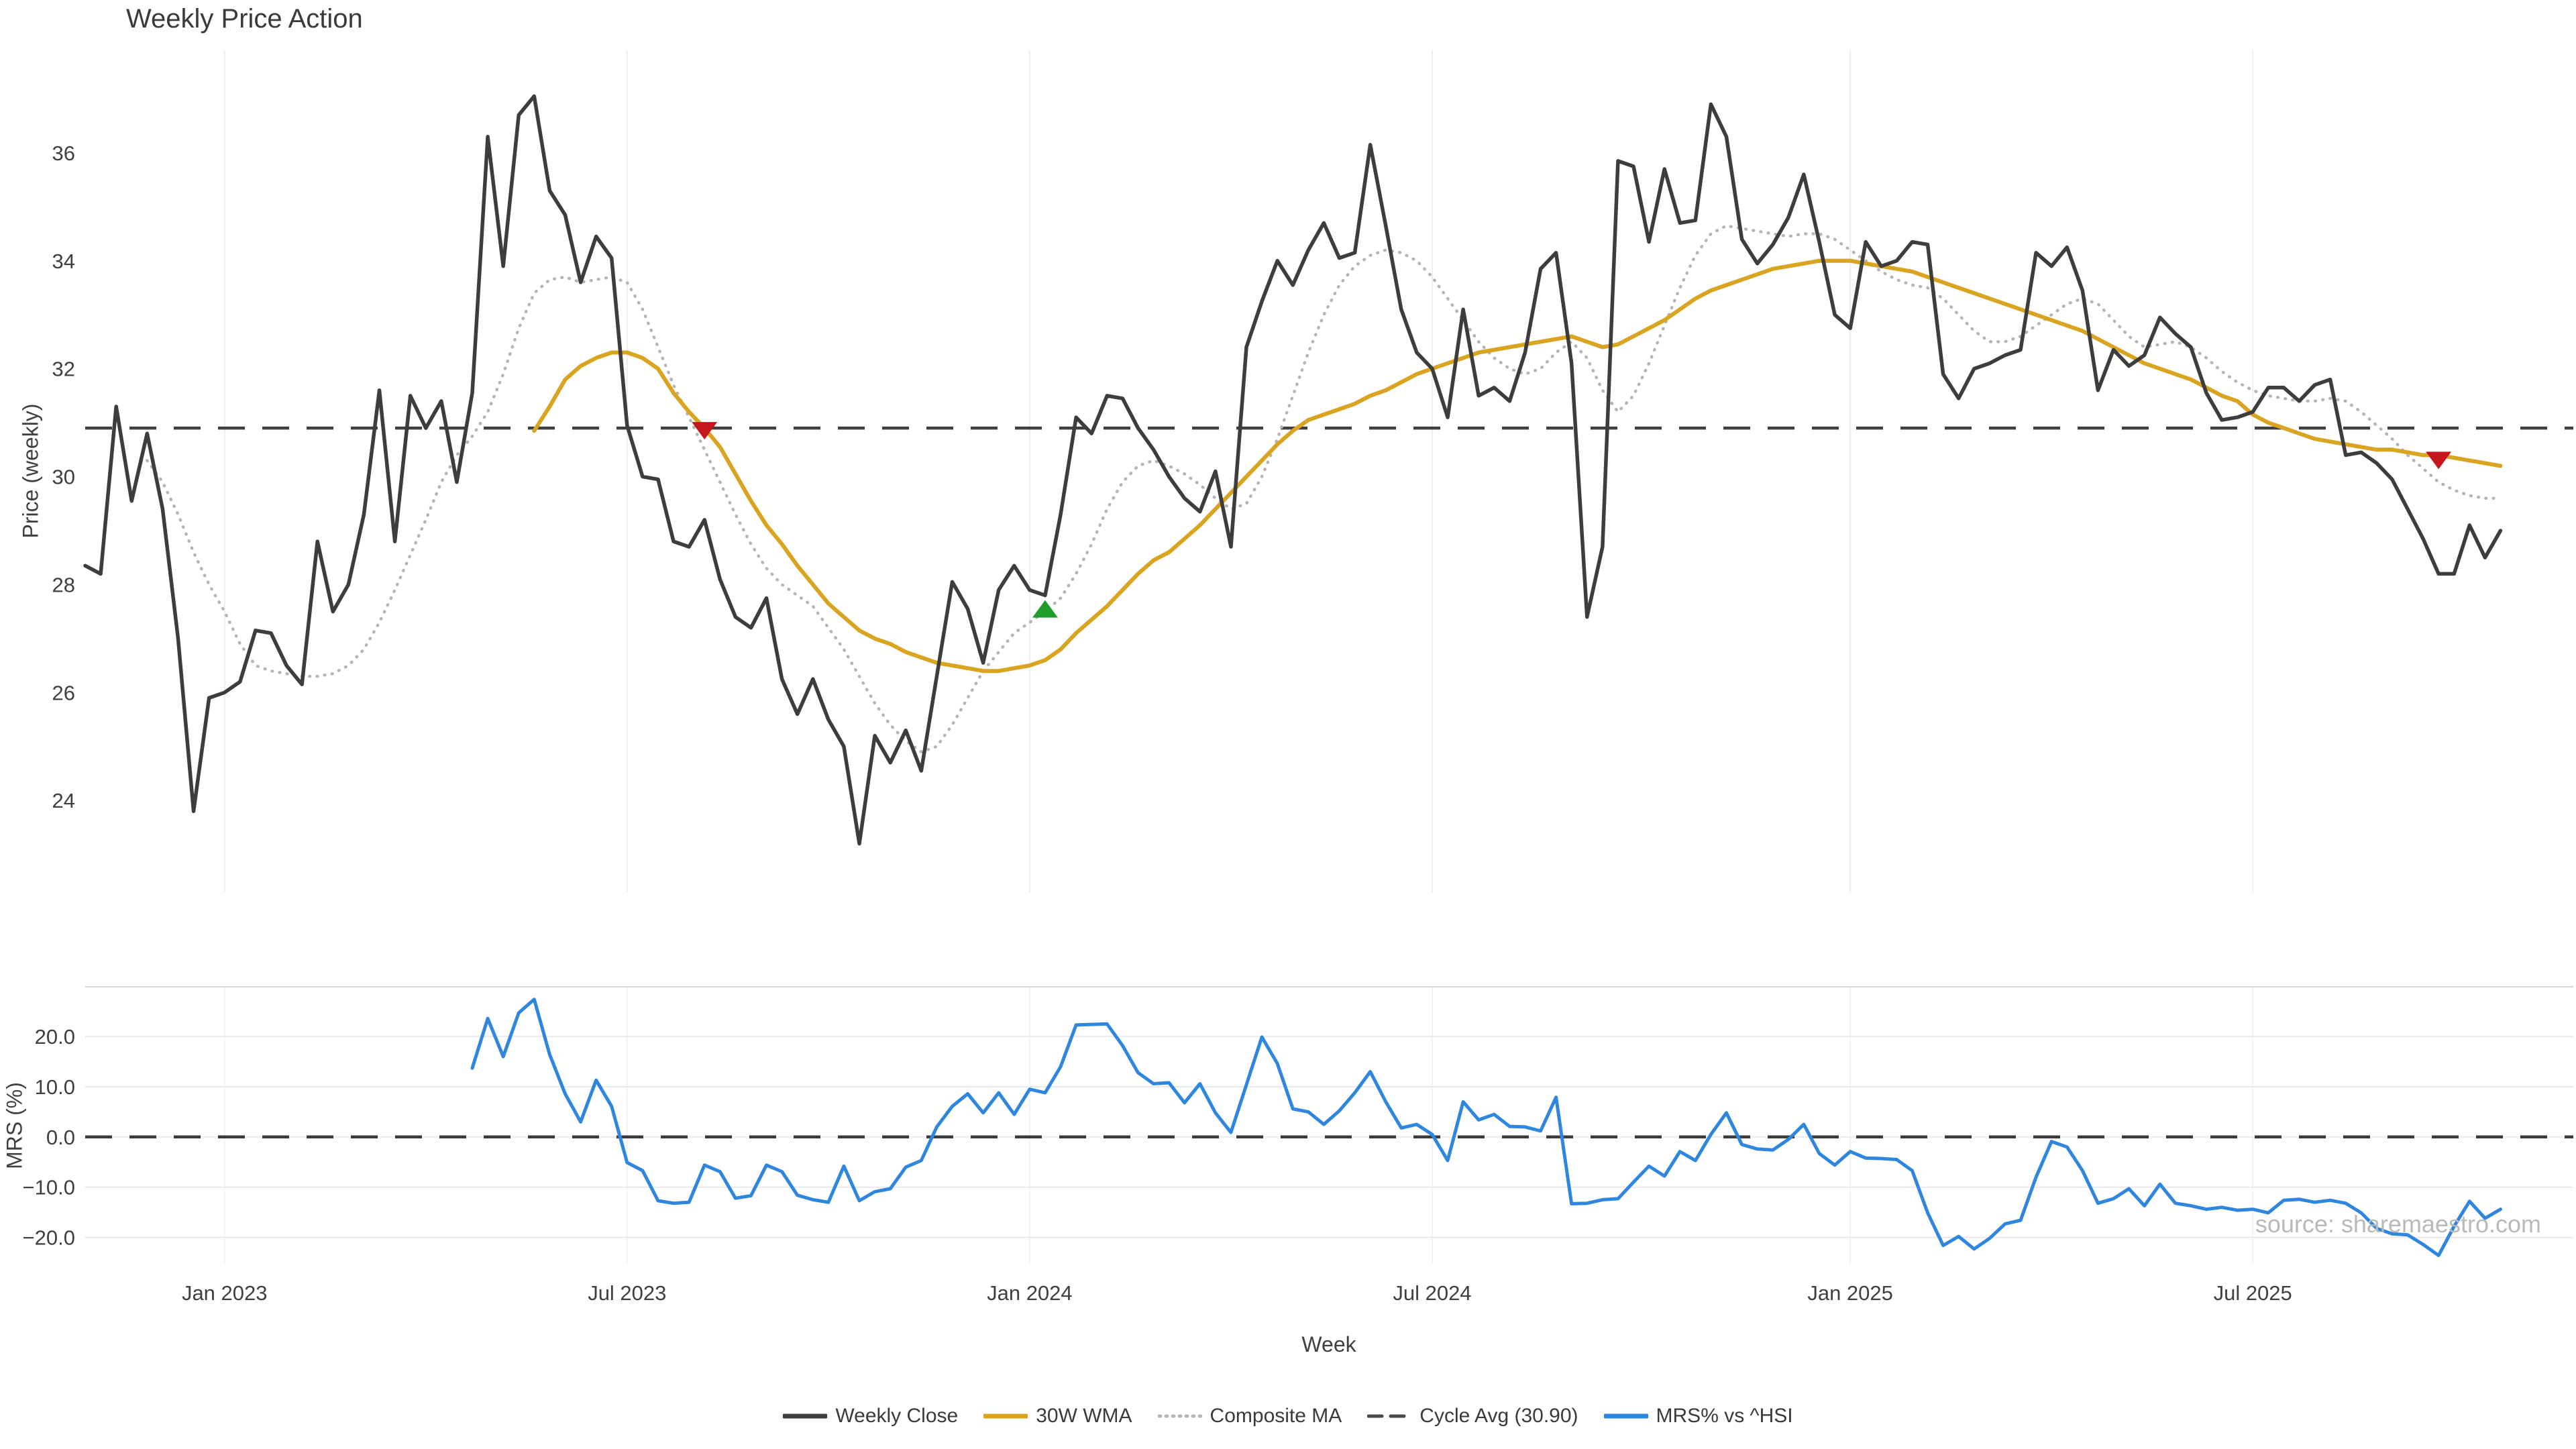 The height and width of the screenshot is (1449, 2576). What do you see at coordinates (1724, 1416) in the screenshot?
I see `legend-label: MRS% vs ^HSI` at bounding box center [1724, 1416].